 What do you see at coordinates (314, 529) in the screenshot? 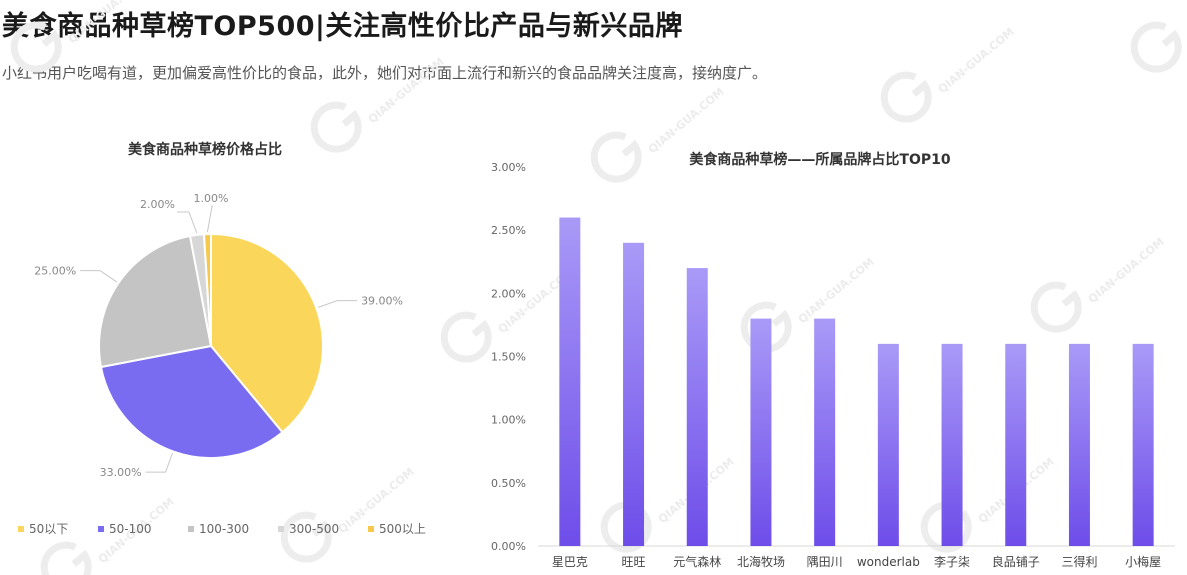
I see `legend-label: 300-500` at bounding box center [314, 529].